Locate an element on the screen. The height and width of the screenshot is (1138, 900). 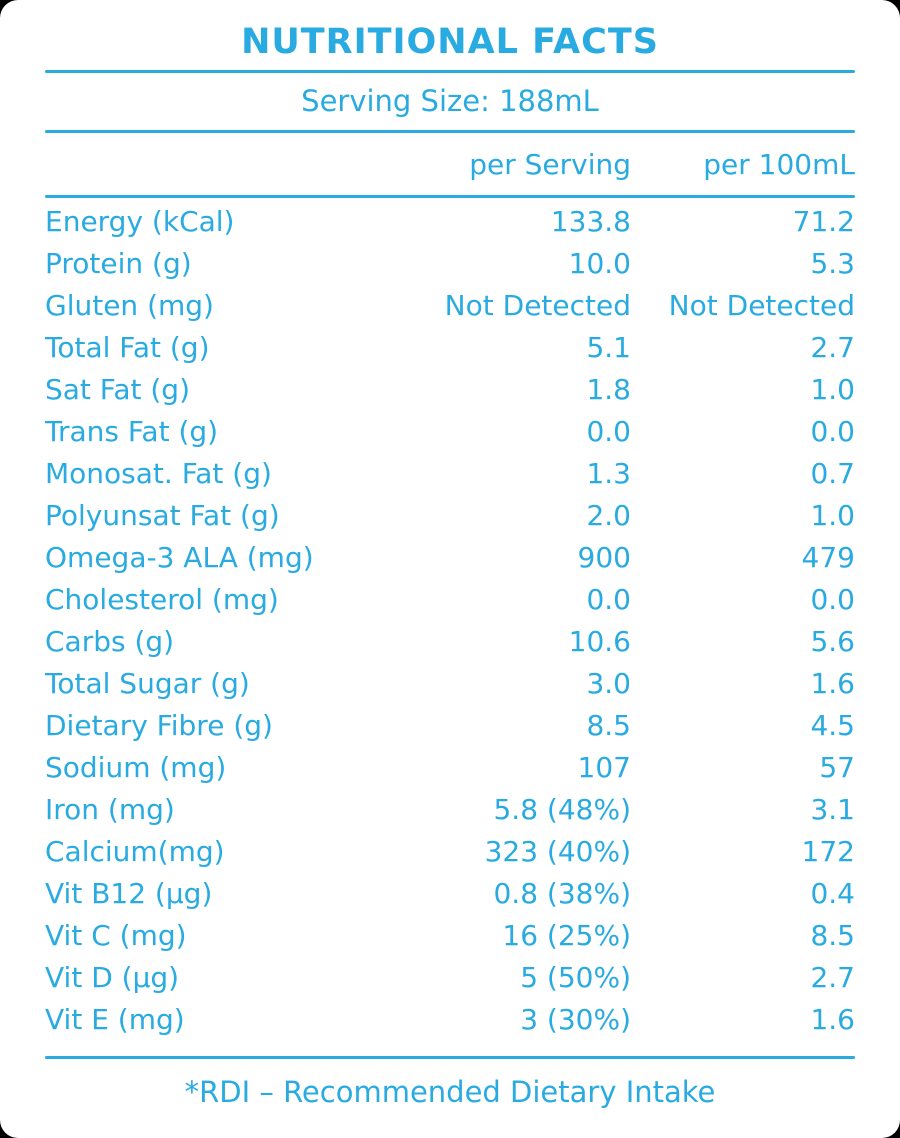
value-per-serving: Not Detected is located at coordinates (537, 305).